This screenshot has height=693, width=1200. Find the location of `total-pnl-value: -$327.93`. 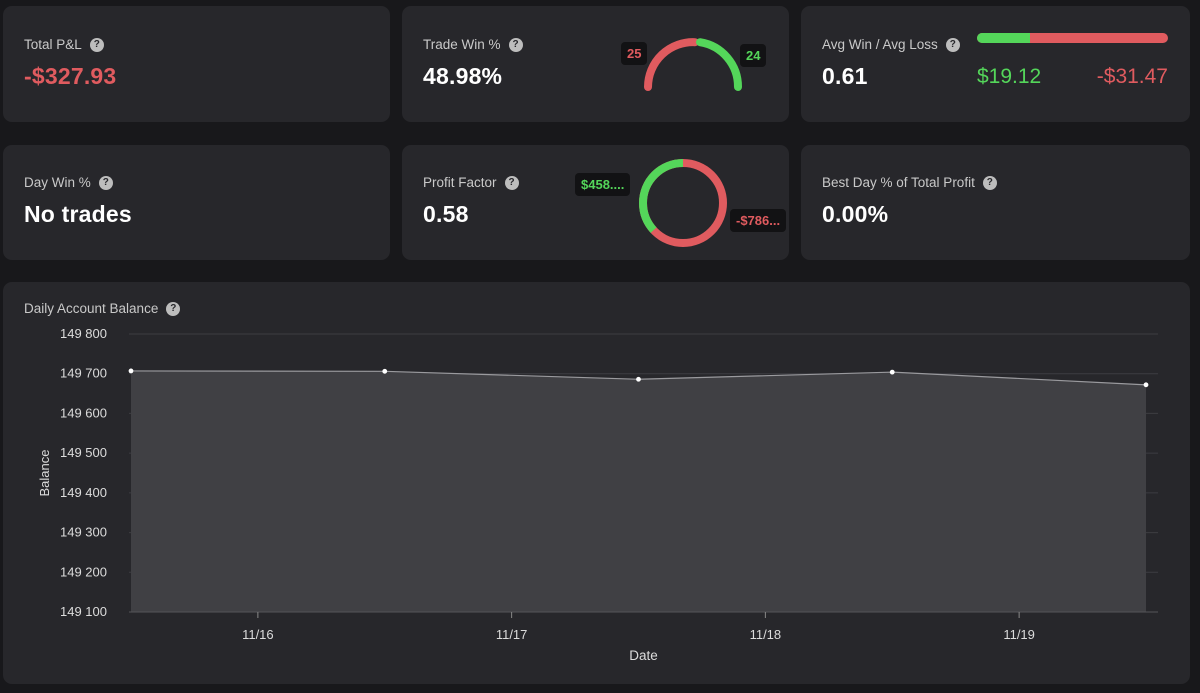

total-pnl-value: -$327.93 is located at coordinates (70, 76).